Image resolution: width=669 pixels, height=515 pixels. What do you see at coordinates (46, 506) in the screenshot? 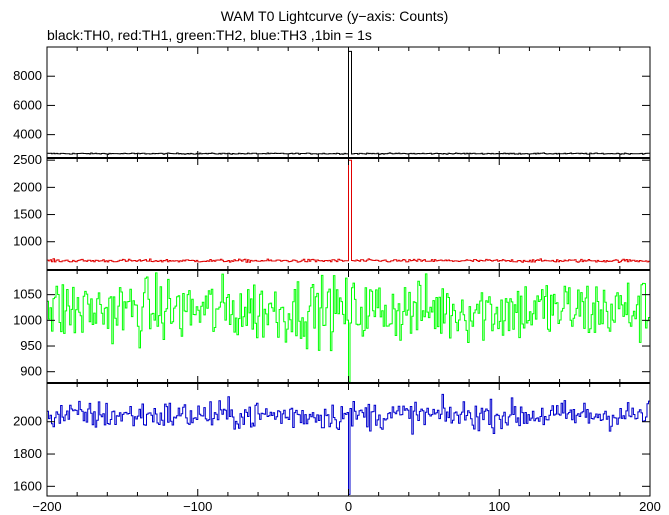
I see `x-tick-label: −200` at bounding box center [46, 506].